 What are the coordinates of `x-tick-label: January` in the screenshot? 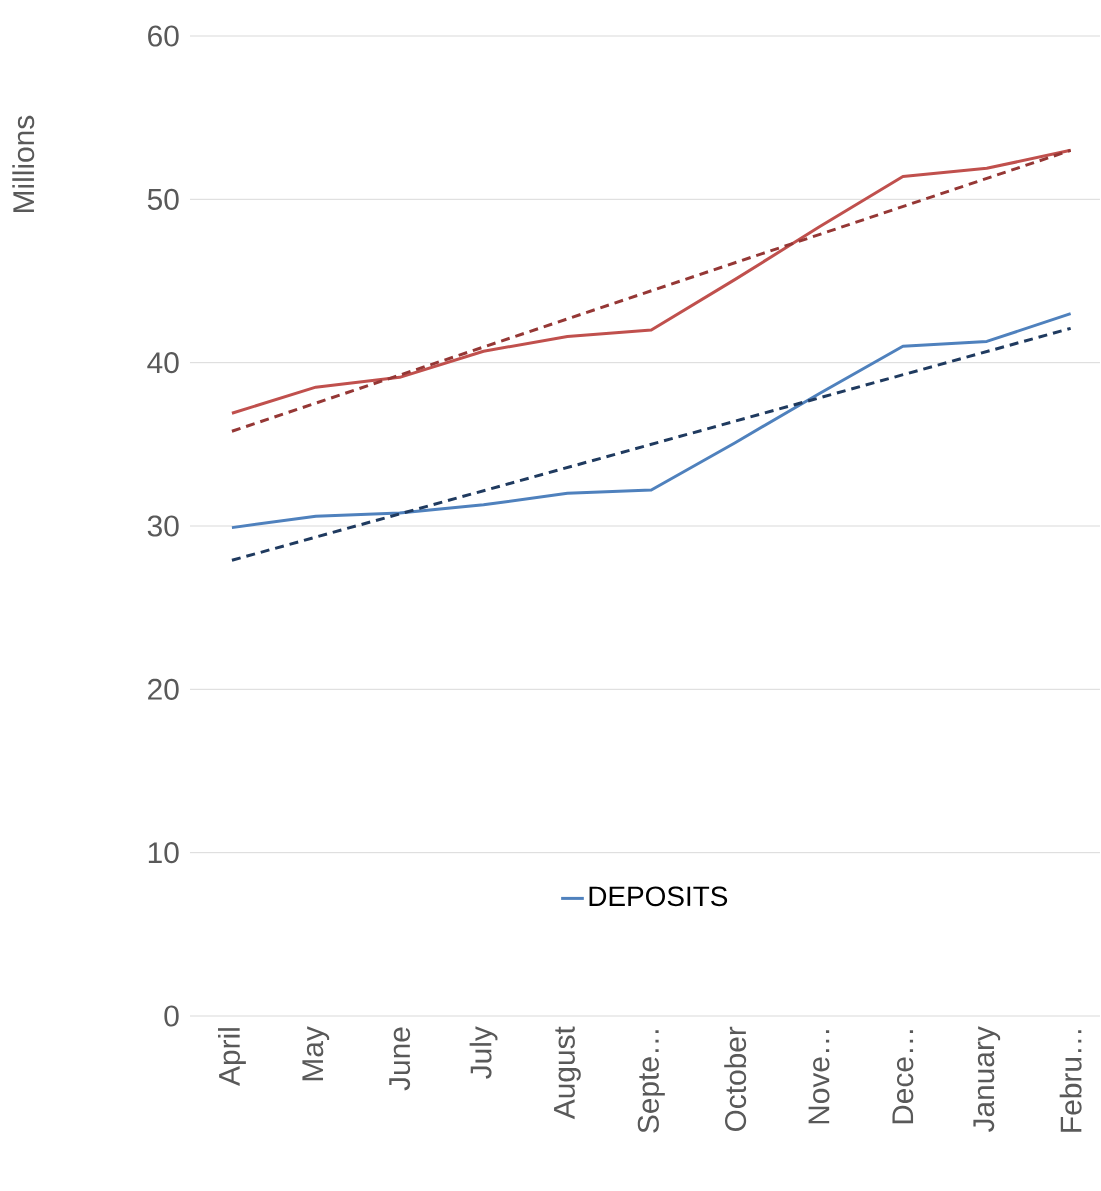 It's located at (987, 1079).